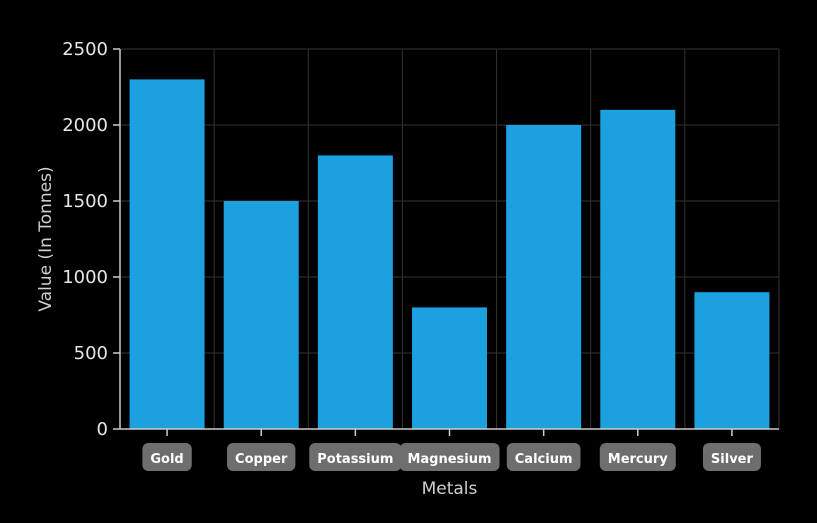 The image size is (817, 523). What do you see at coordinates (85, 49) in the screenshot?
I see `y-tick-label: 2500` at bounding box center [85, 49].